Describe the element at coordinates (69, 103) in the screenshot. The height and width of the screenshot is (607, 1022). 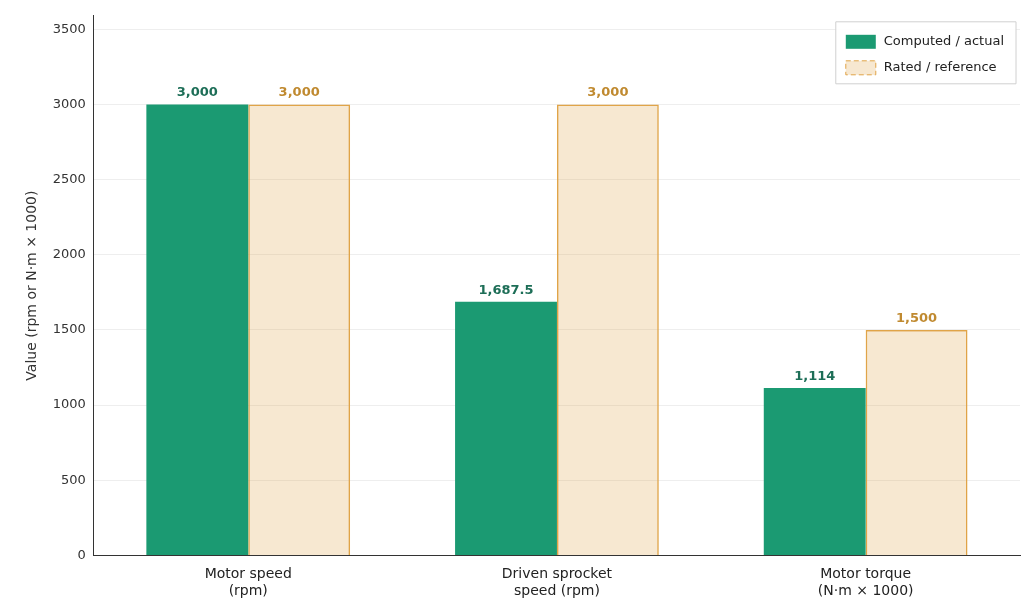
I see `y-tick-label: 3000` at that location.